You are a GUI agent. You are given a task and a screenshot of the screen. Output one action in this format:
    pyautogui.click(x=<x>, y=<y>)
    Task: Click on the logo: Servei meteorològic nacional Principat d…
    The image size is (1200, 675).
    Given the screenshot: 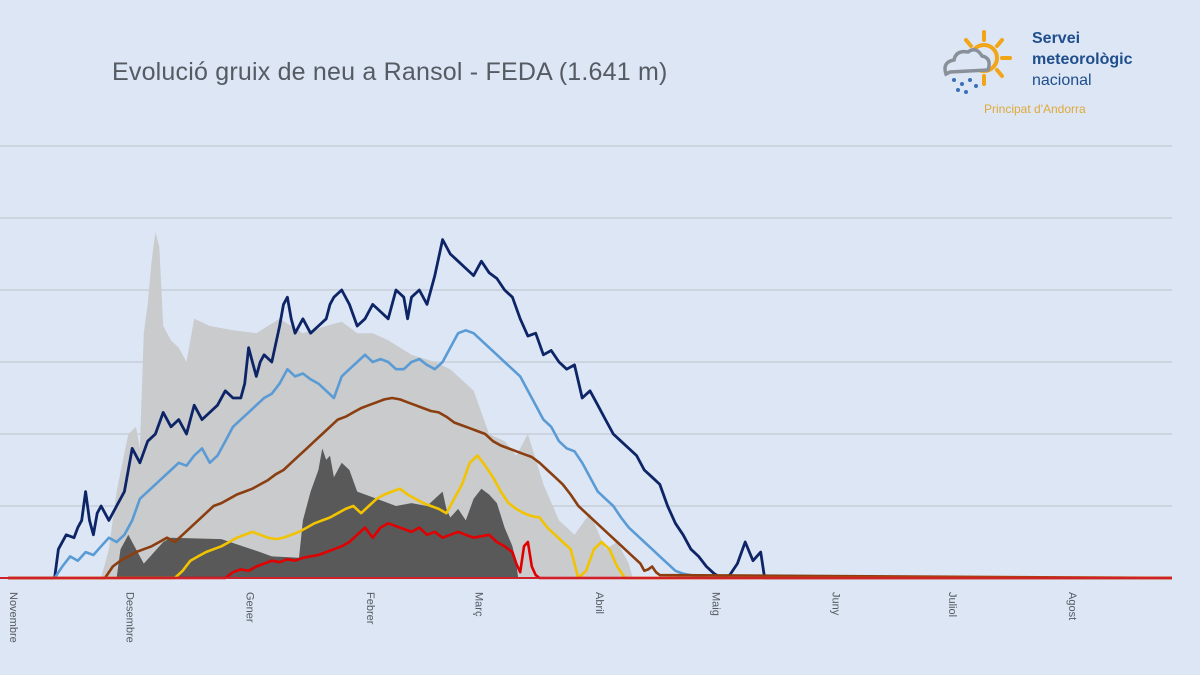 What is the action you would take?
    pyautogui.click(x=1056, y=76)
    